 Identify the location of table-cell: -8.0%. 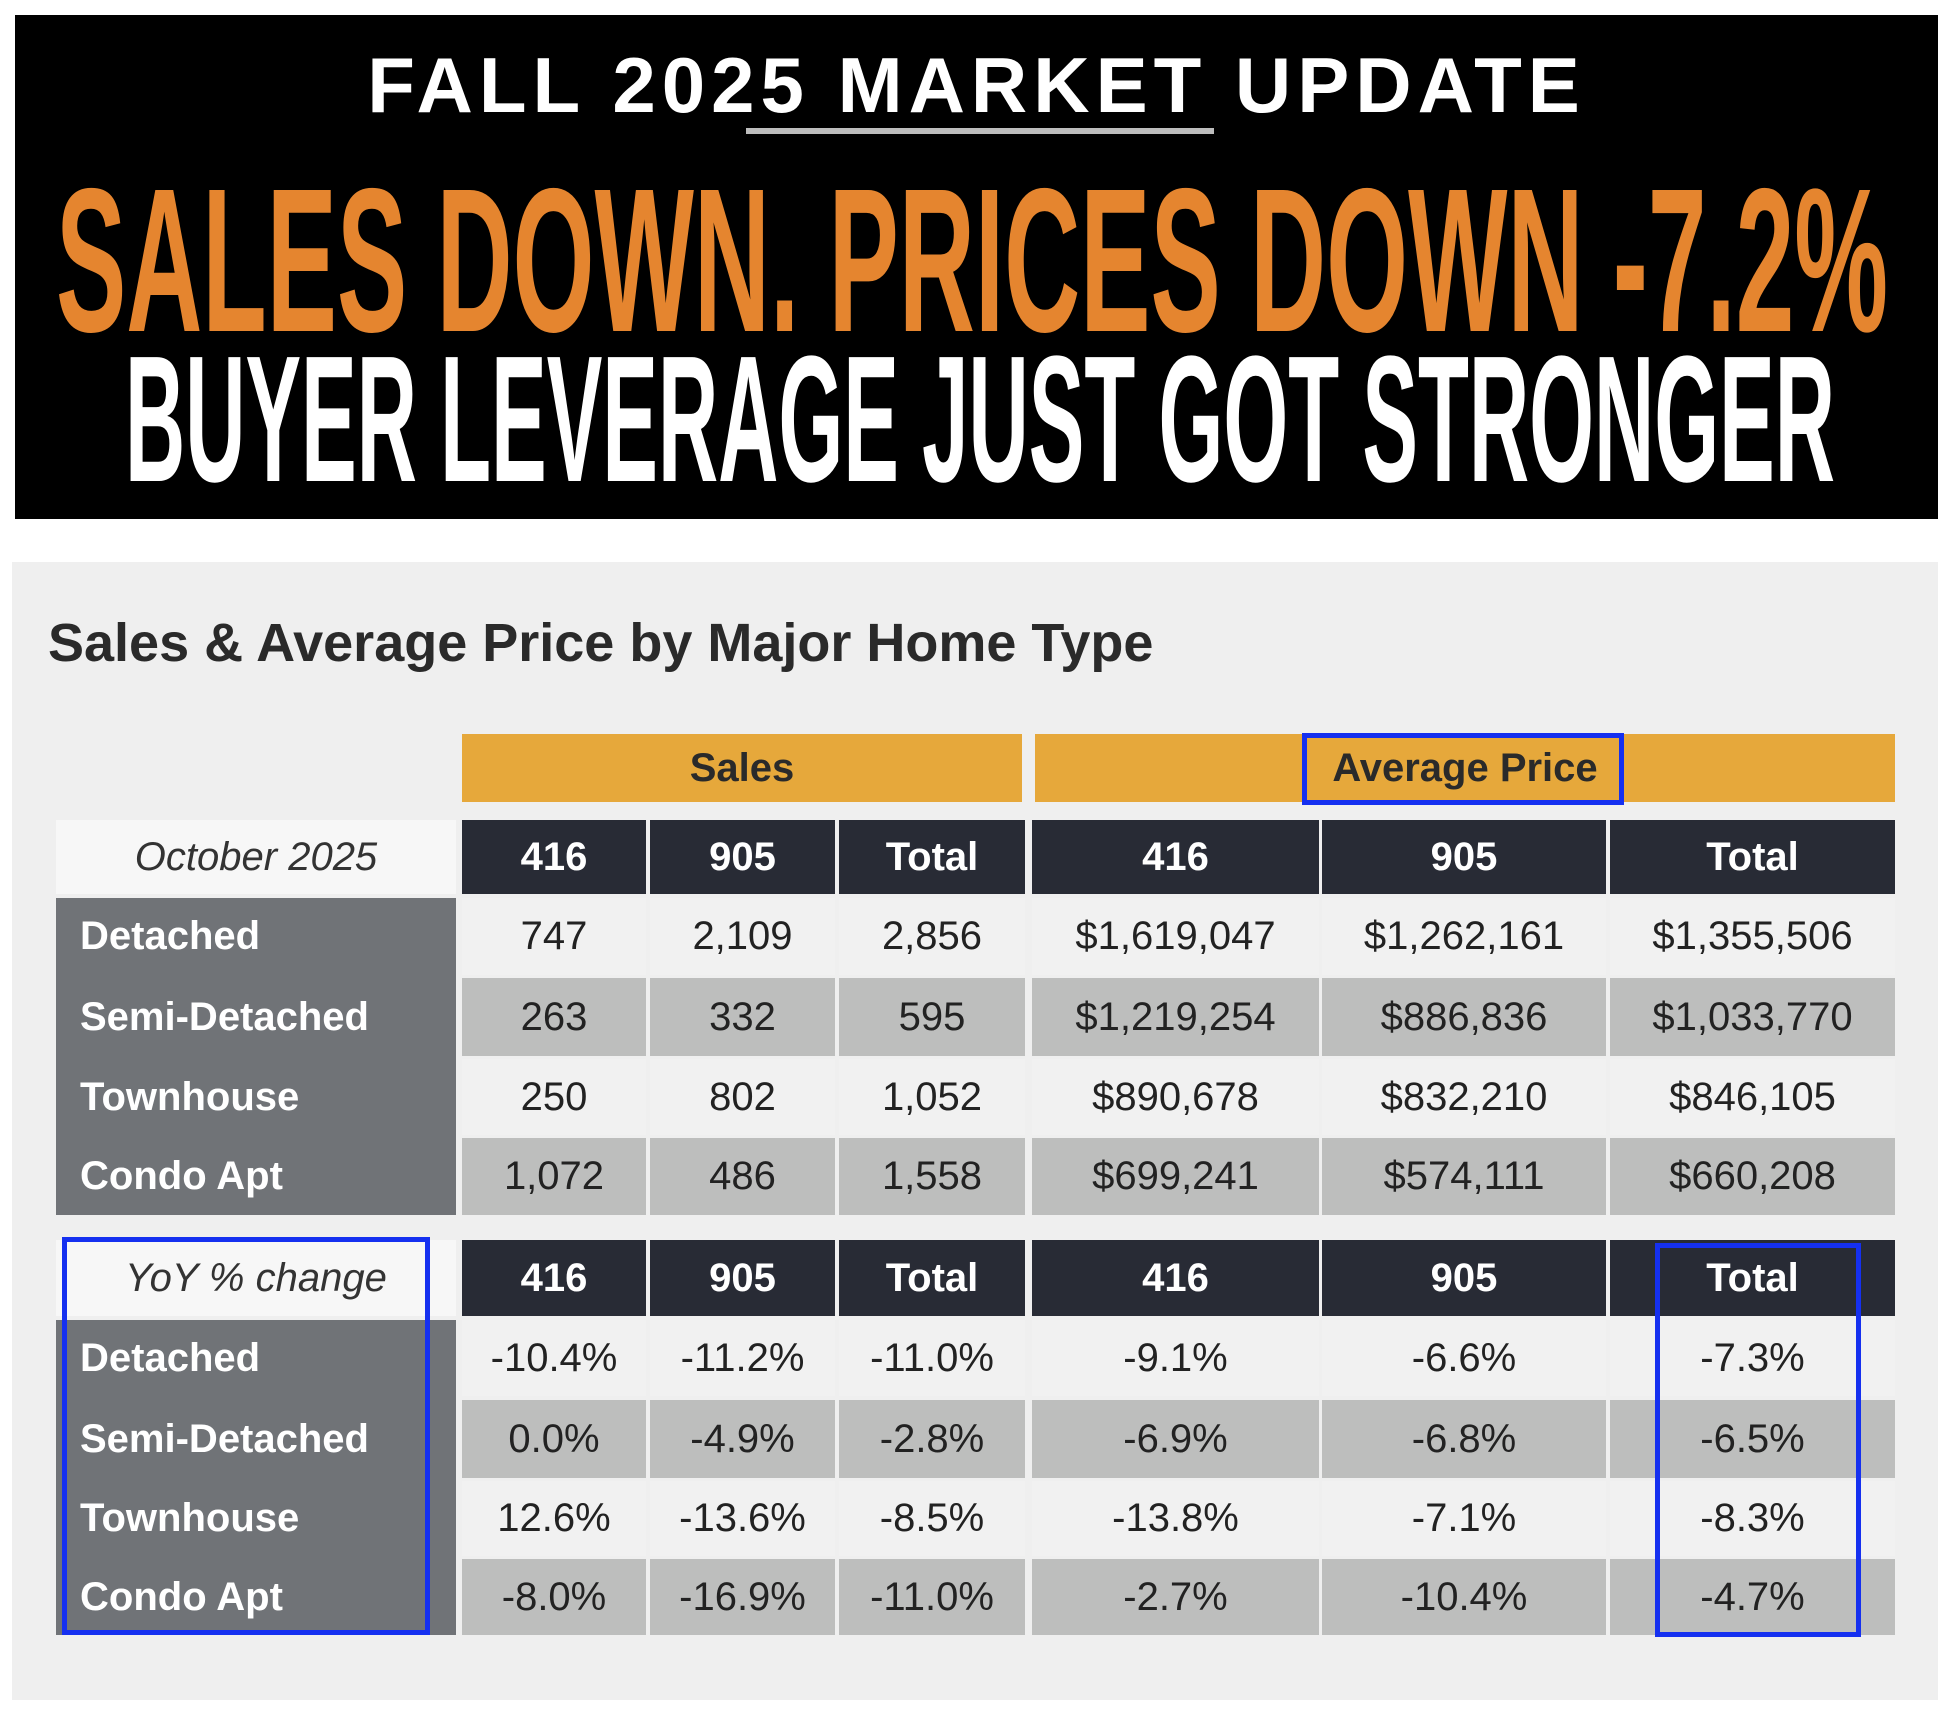
(554, 1597).